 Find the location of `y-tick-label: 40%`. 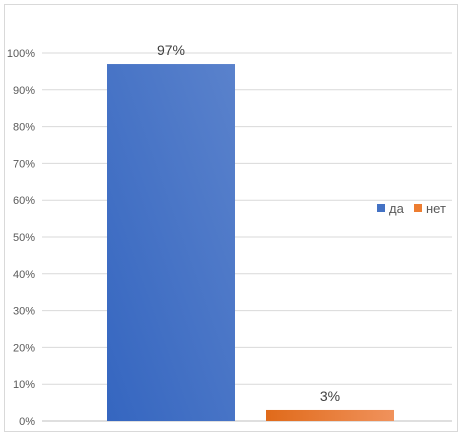

y-tick-label: 40% is located at coordinates (24, 275).